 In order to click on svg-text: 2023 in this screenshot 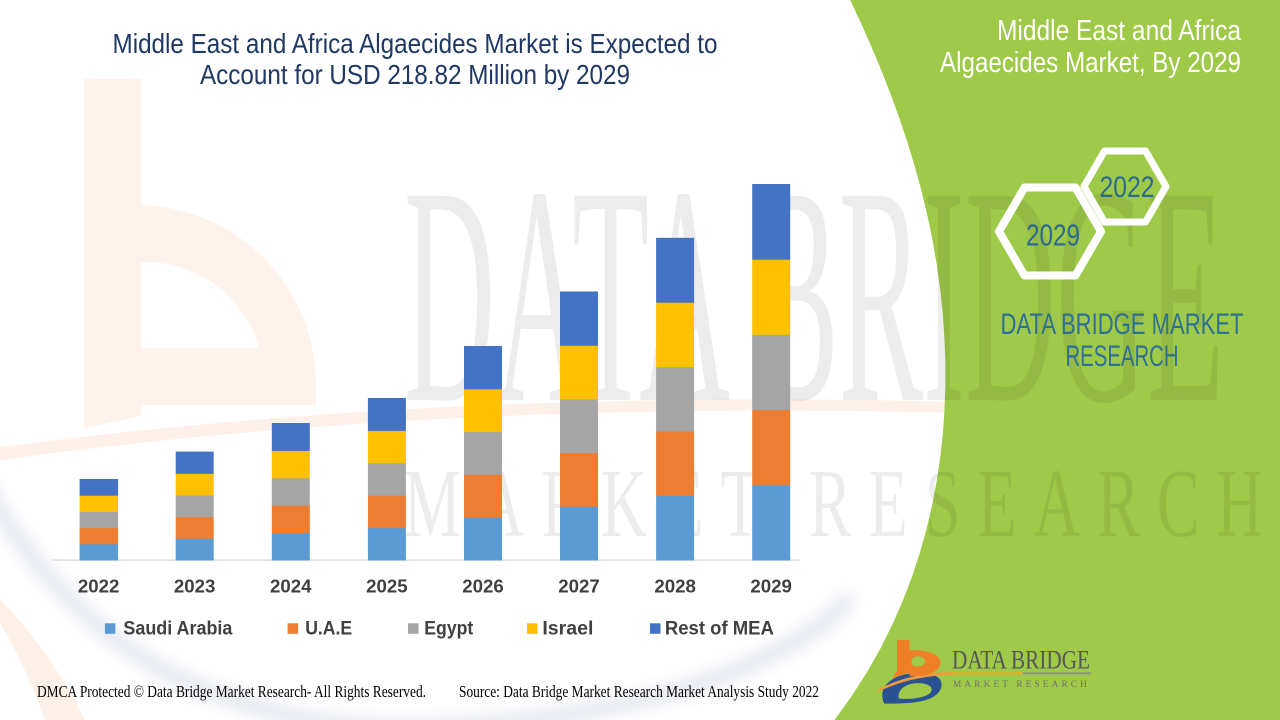, I will do `click(195, 586)`.